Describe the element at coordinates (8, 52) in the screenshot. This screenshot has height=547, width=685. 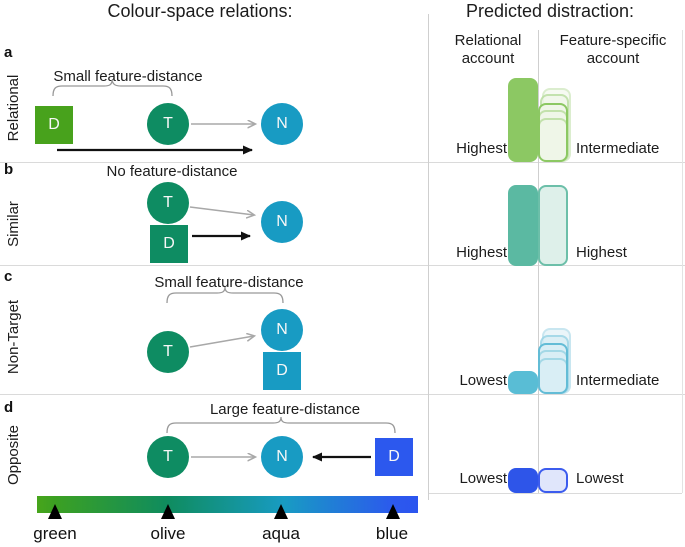
I see `panel-letter-a: a` at that location.